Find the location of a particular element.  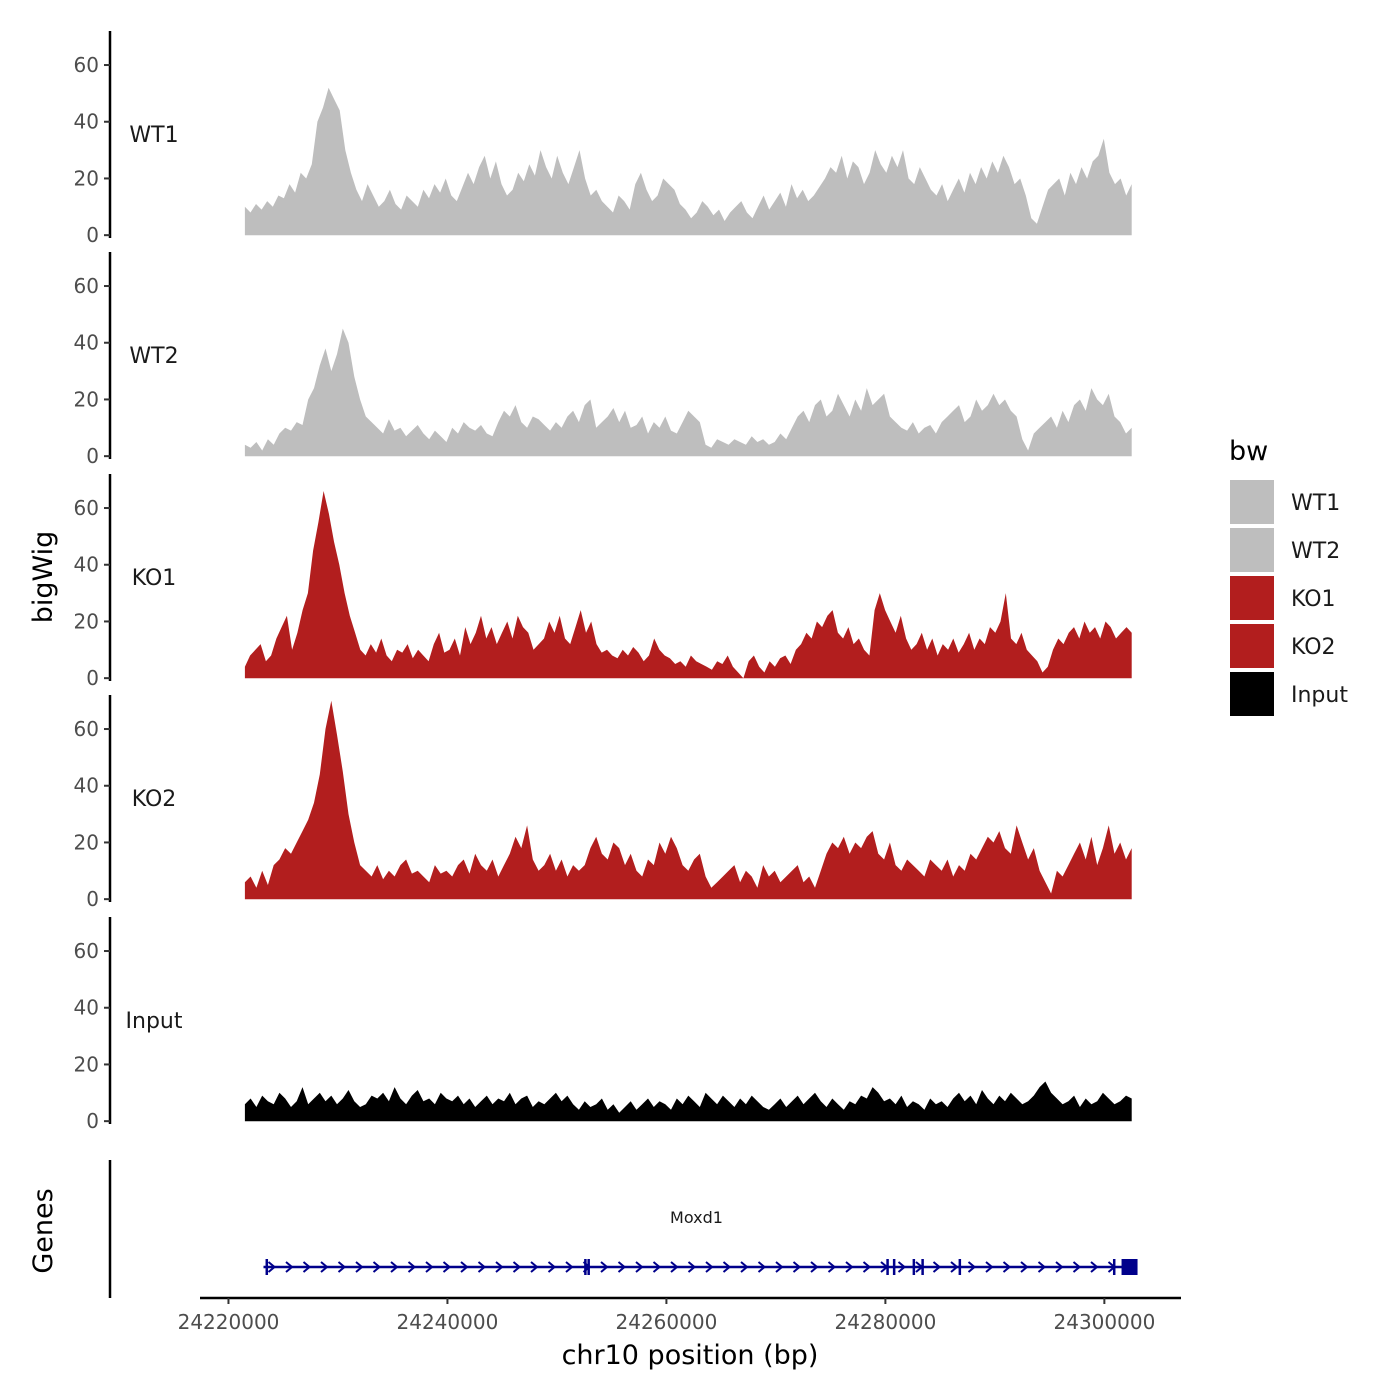

signal-area-wt2 is located at coordinates (688, 392).